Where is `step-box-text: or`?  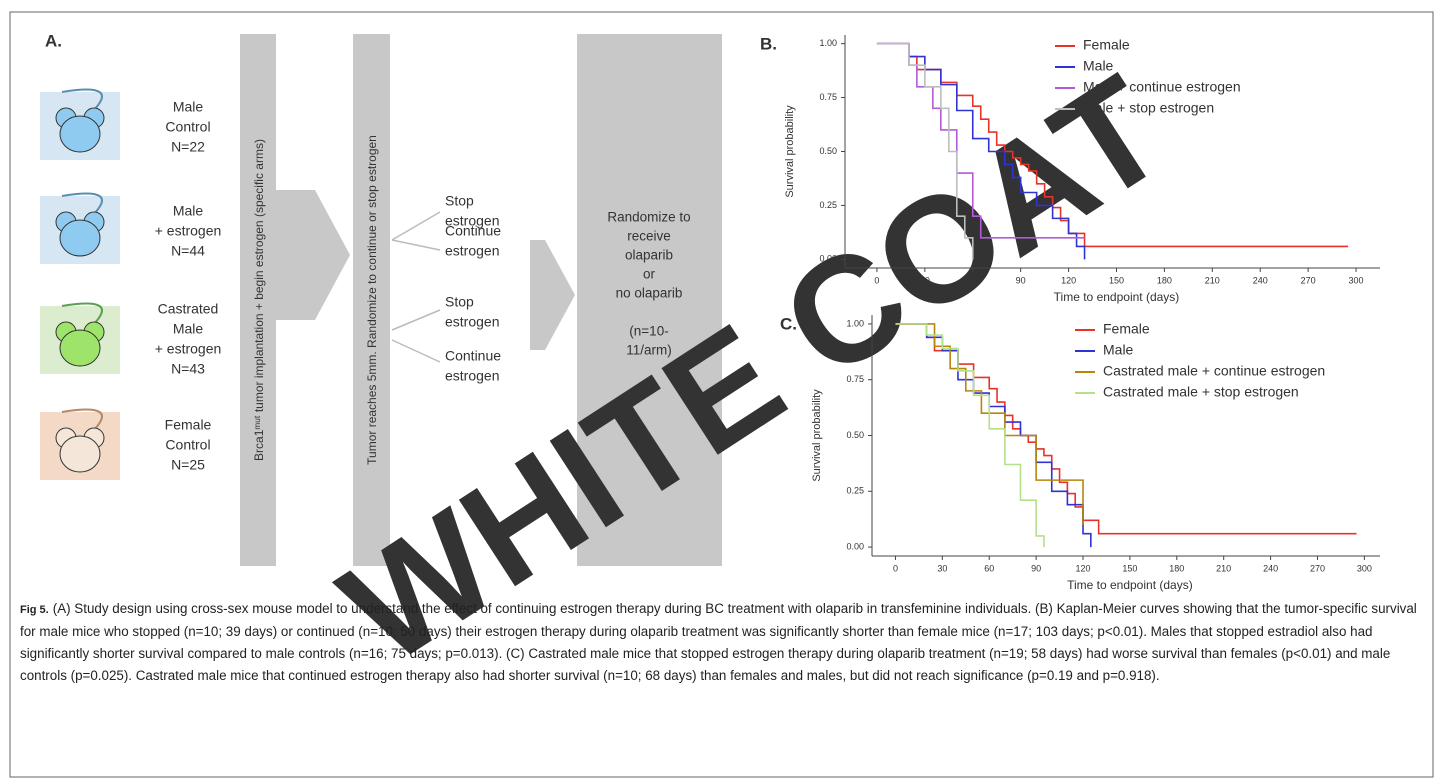 step-box-text: or is located at coordinates (649, 274).